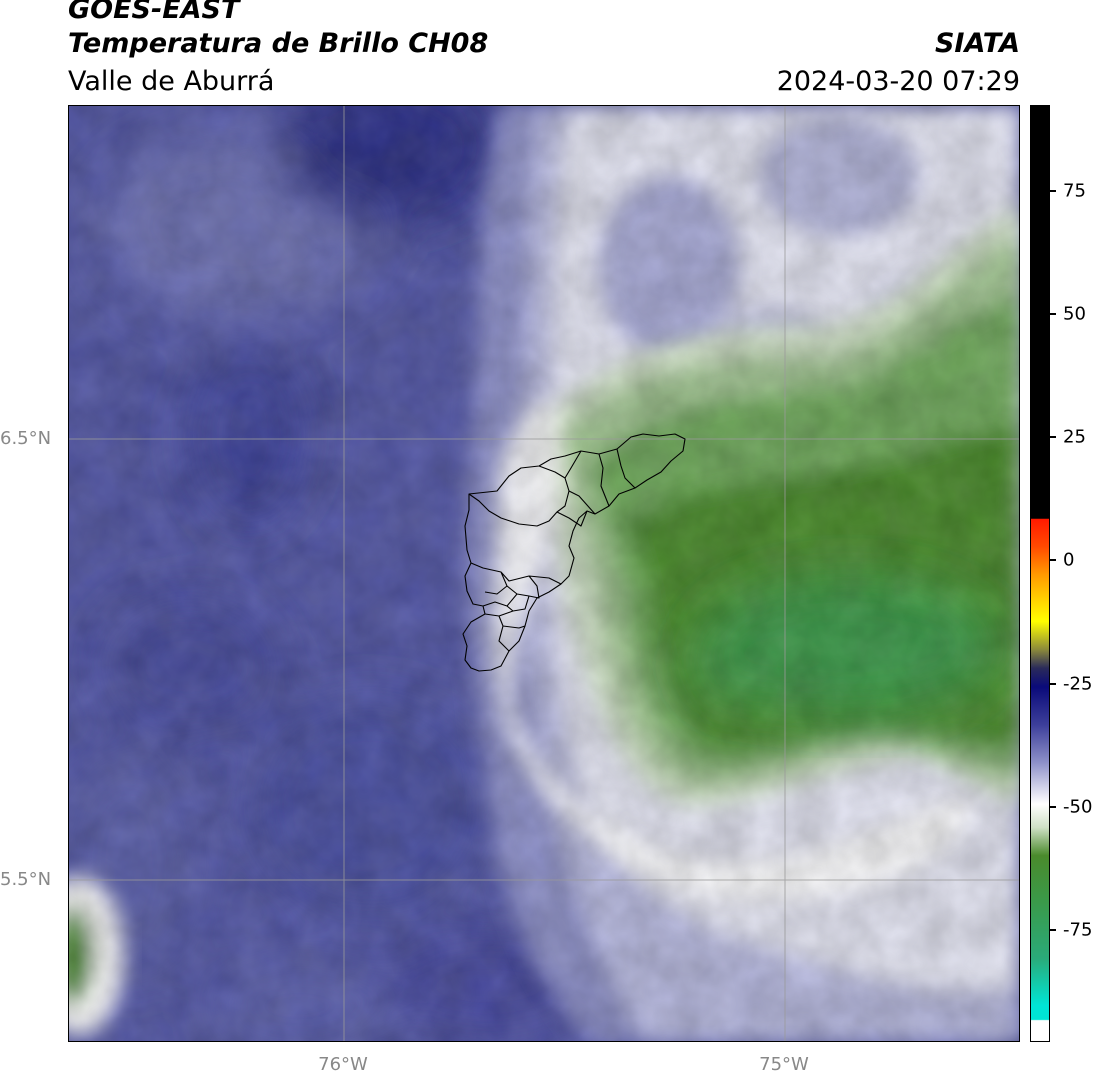  Describe the element at coordinates (26, 879) in the screenshot. I see `lat-label-5-5n: 5.5°N` at that location.